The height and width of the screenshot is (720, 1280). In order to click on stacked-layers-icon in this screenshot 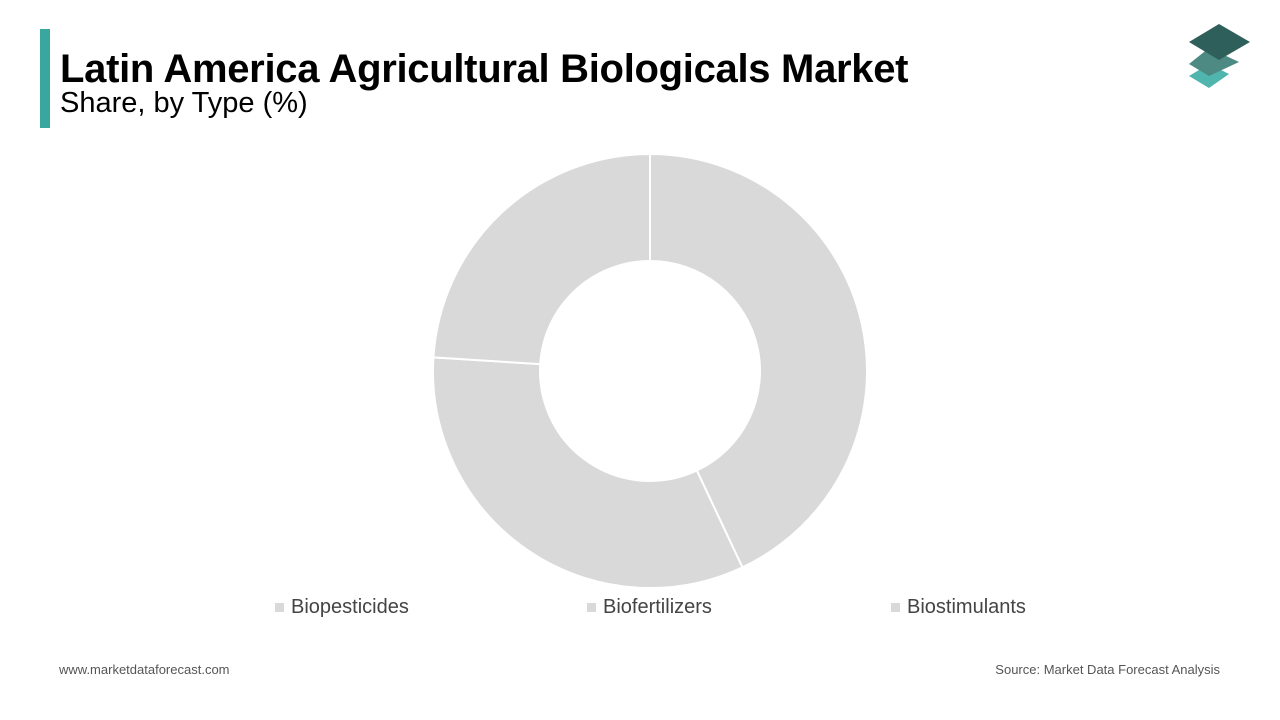, I will do `click(1219, 56)`.